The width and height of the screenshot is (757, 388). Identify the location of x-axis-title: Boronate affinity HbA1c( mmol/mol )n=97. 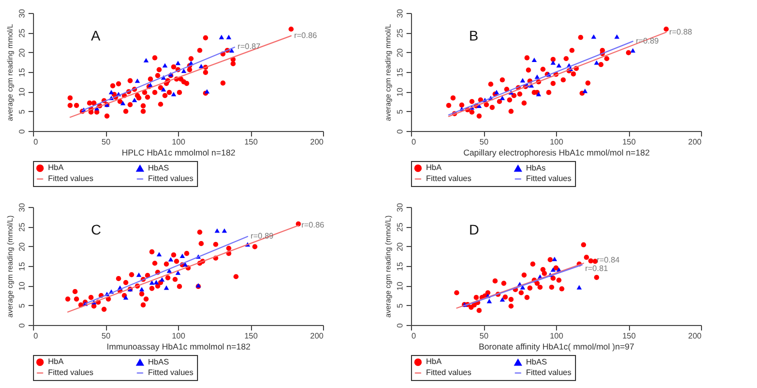
(556, 347).